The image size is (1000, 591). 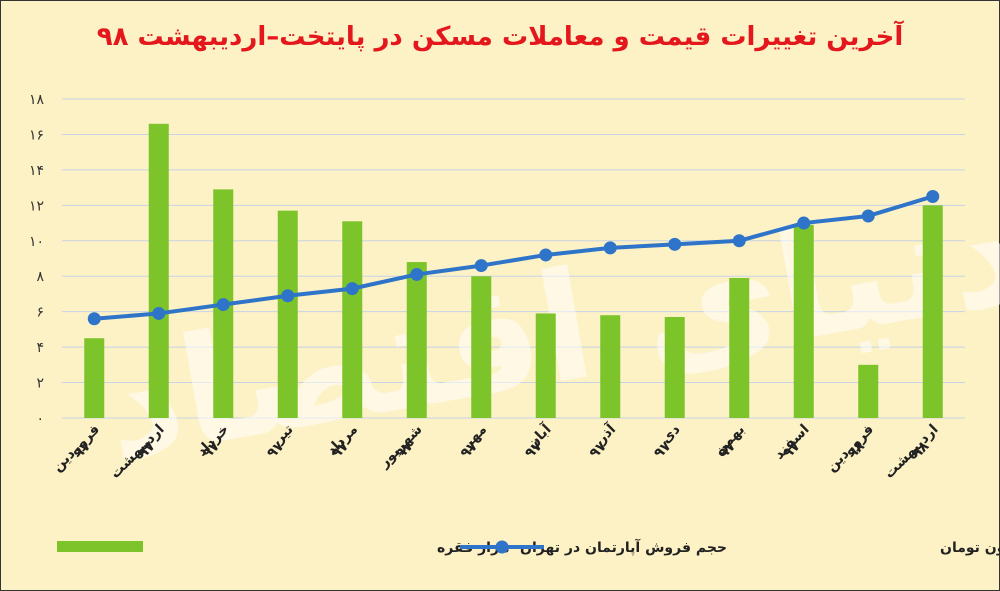 I want to click on y-tick-label: ۱۰, so click(x=36, y=242).